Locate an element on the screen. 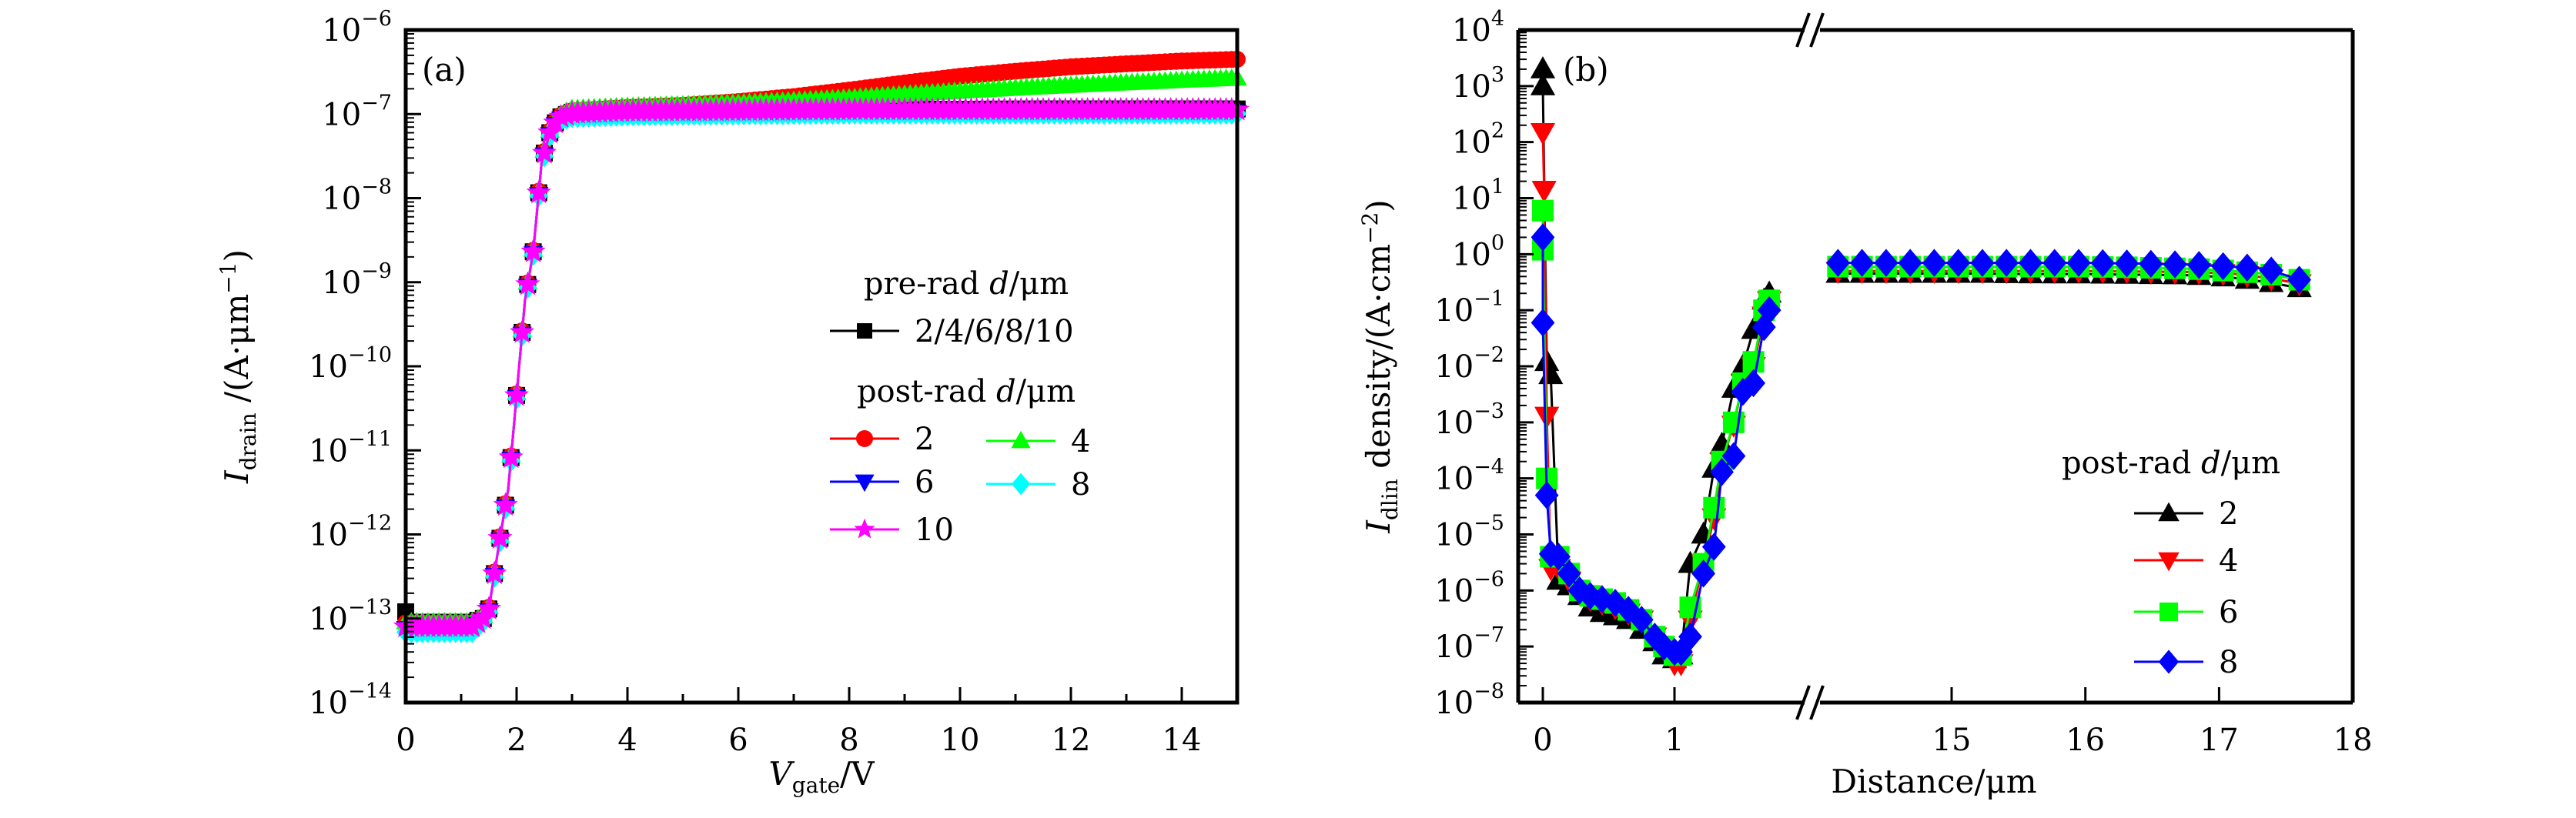 The width and height of the screenshot is (2576, 818). y-tick-exponent: −11 is located at coordinates (370, 439).